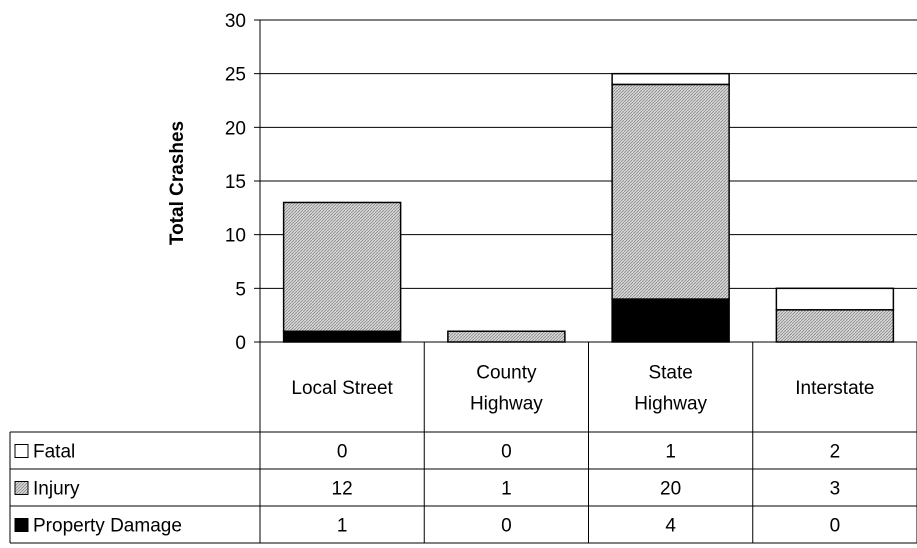 The width and height of the screenshot is (917, 548). I want to click on y-axis: 0 5 10 15 20 25 30, so click(243, 182).